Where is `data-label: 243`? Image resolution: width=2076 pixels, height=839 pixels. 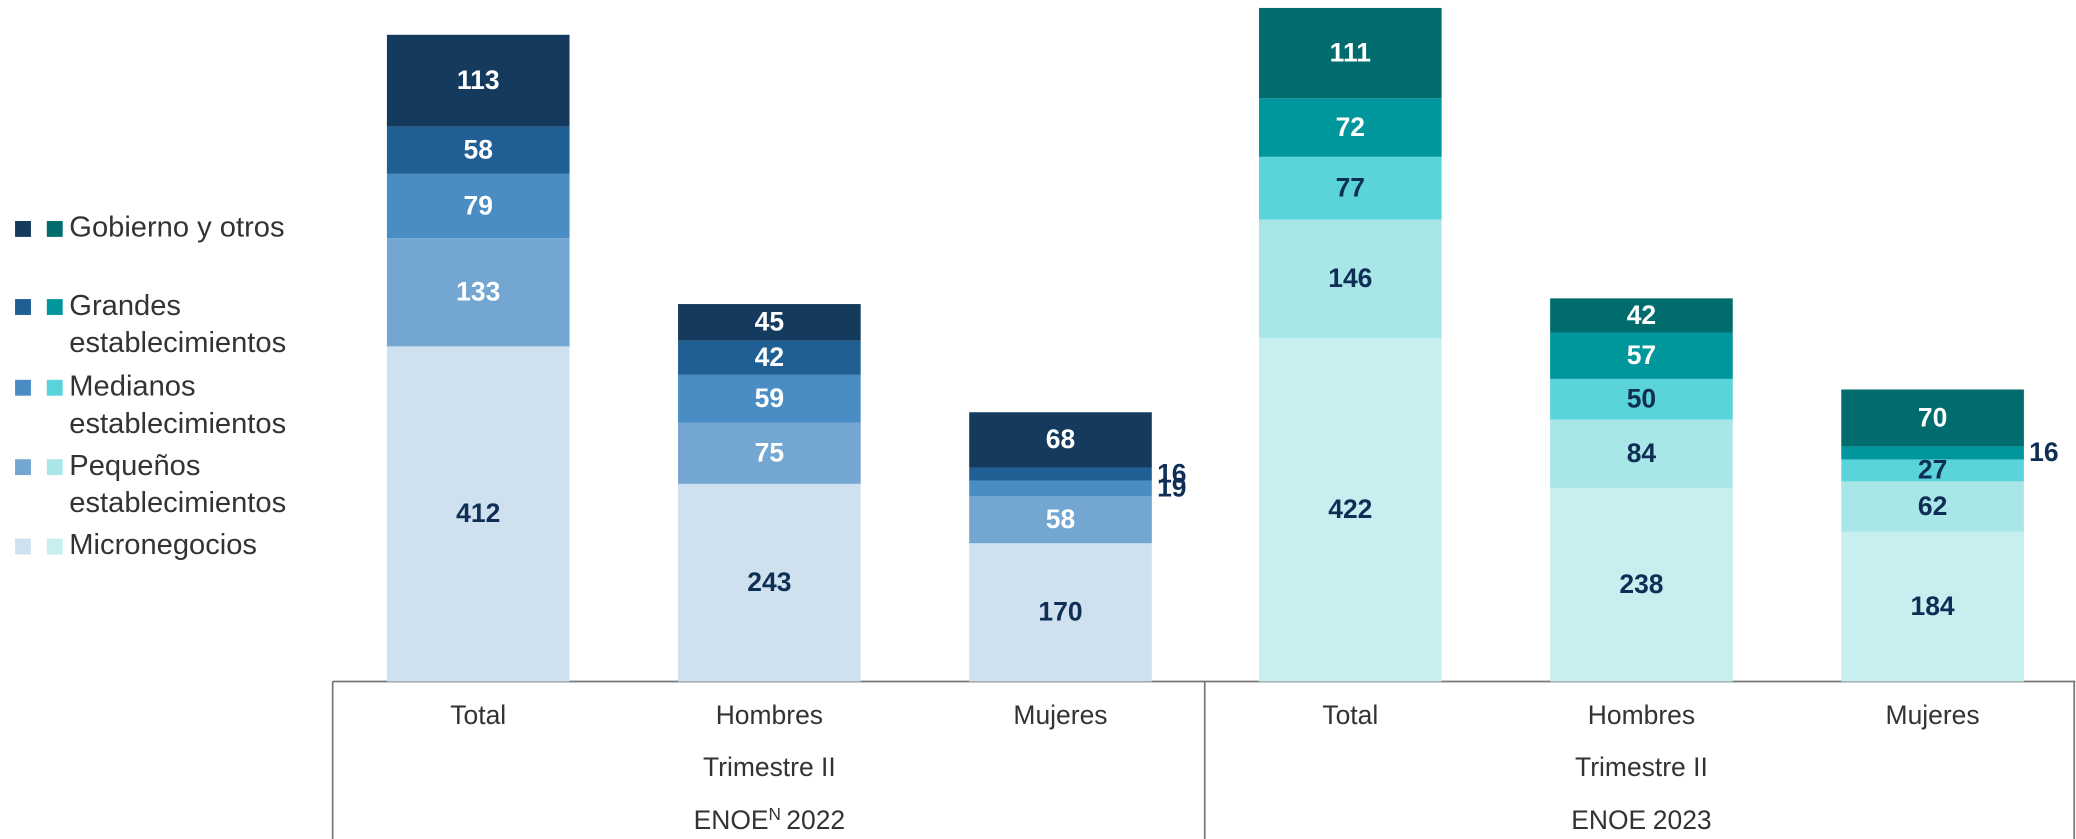
data-label: 243 is located at coordinates (769, 582).